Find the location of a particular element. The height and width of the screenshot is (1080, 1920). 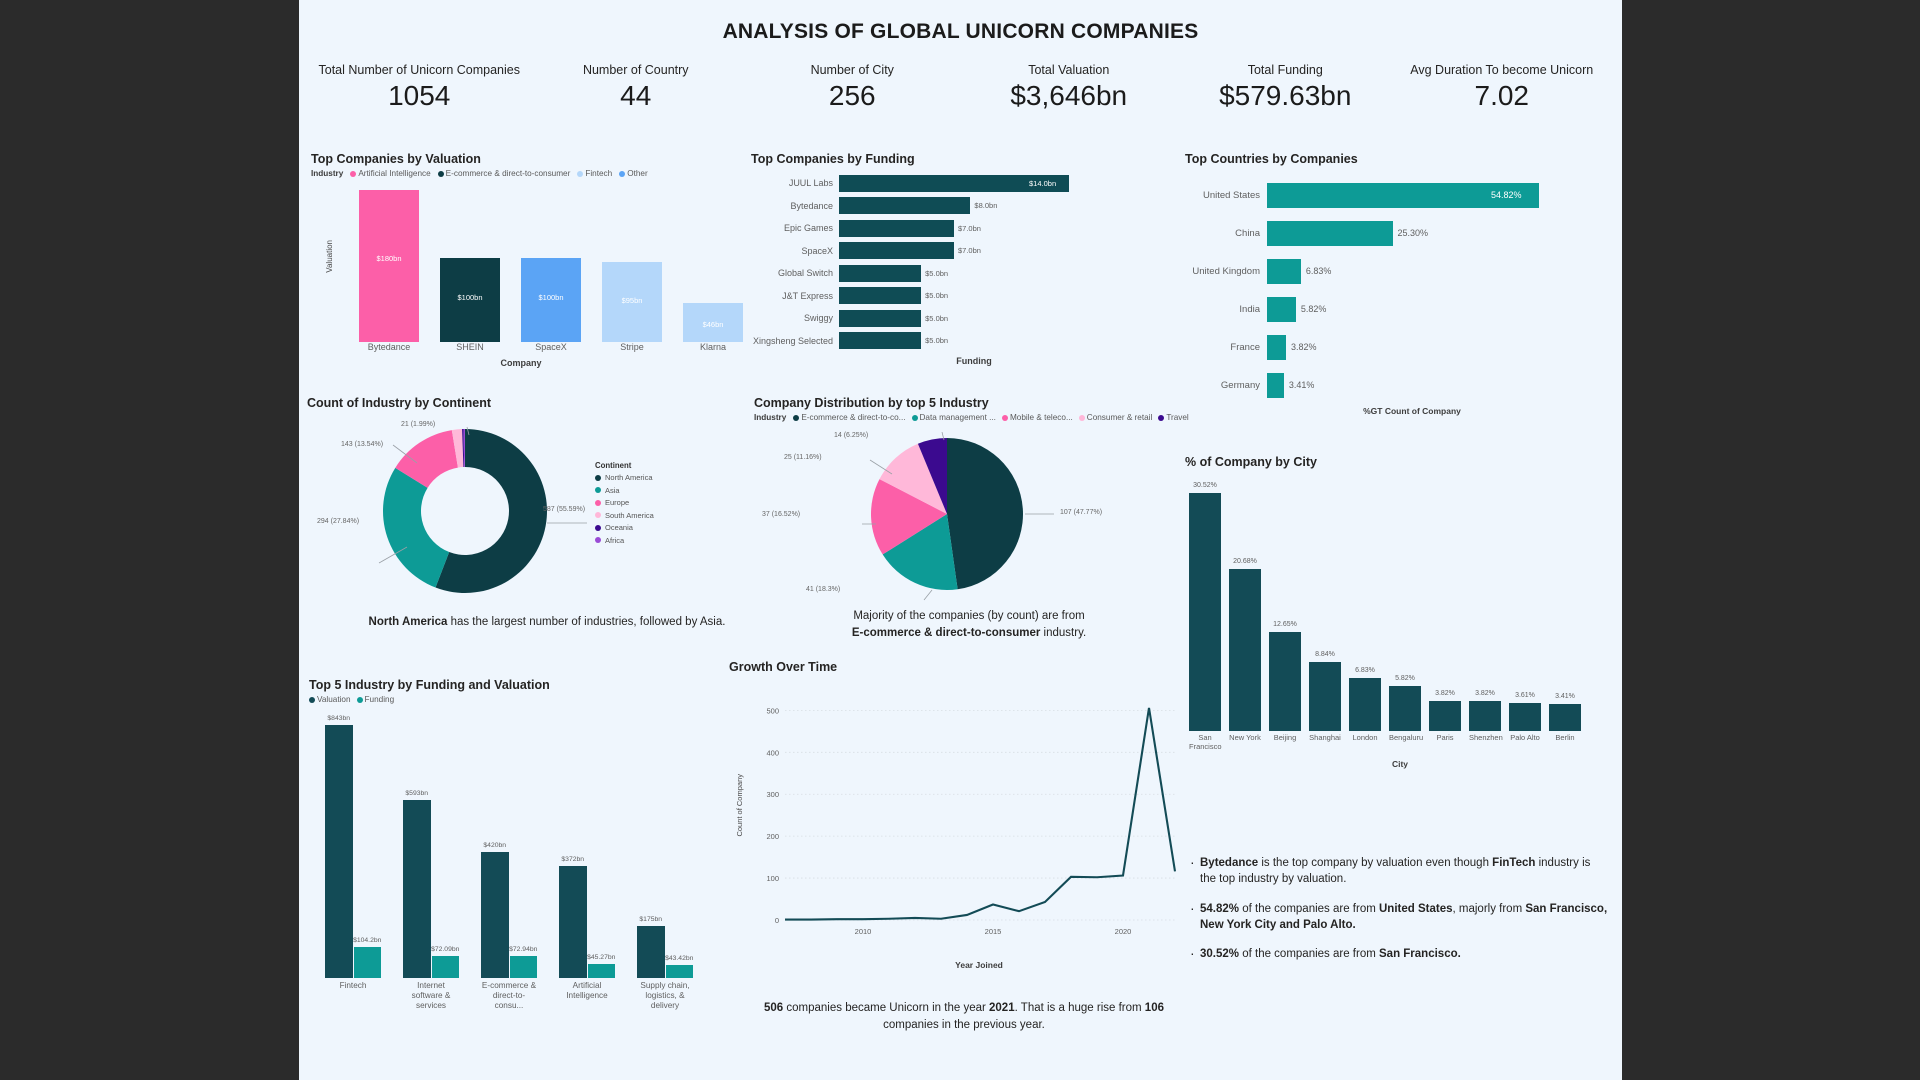

legend-swatch-icon is located at coordinates (796, 417).